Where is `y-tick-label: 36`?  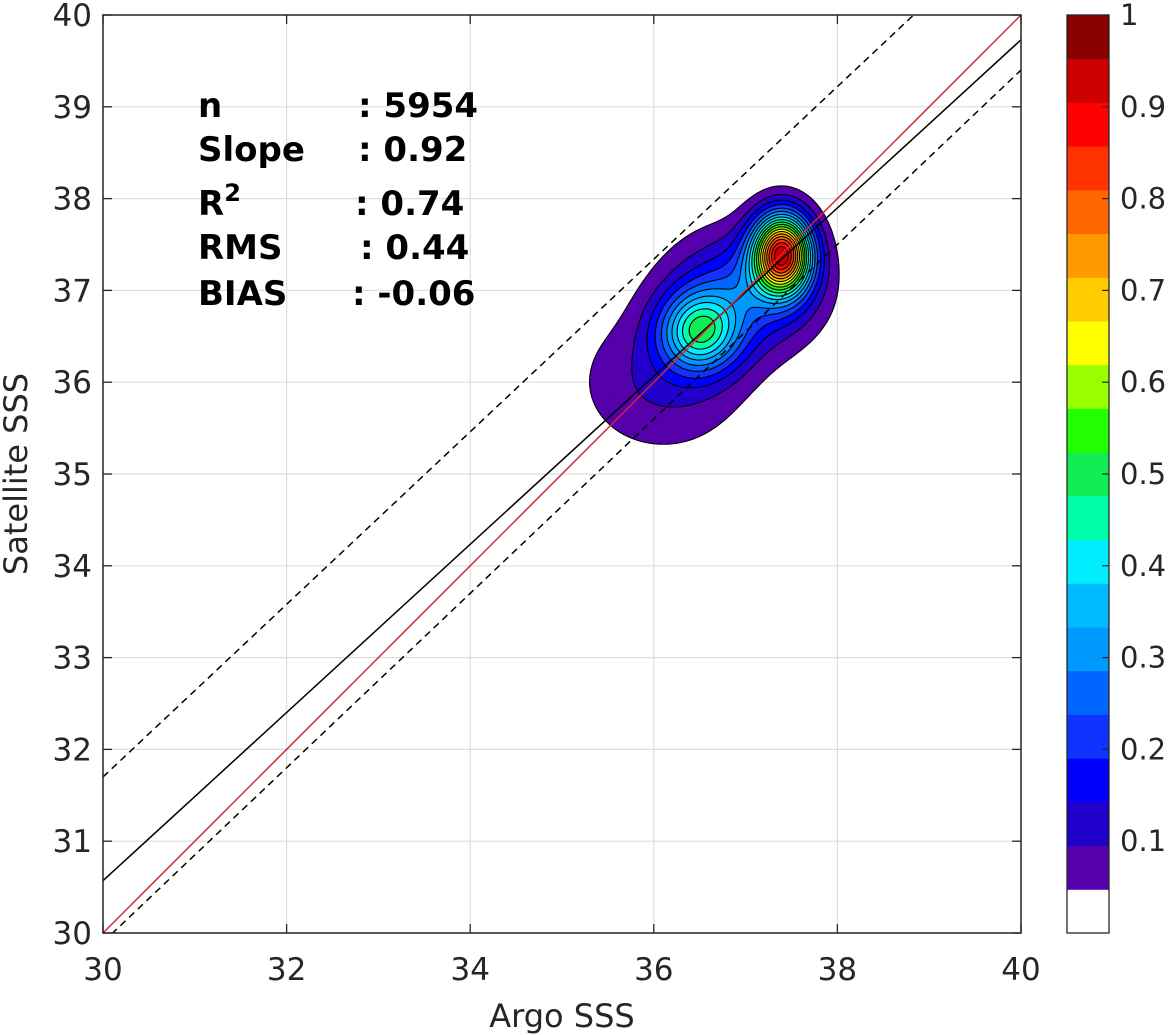 y-tick-label: 36 is located at coordinates (72, 383).